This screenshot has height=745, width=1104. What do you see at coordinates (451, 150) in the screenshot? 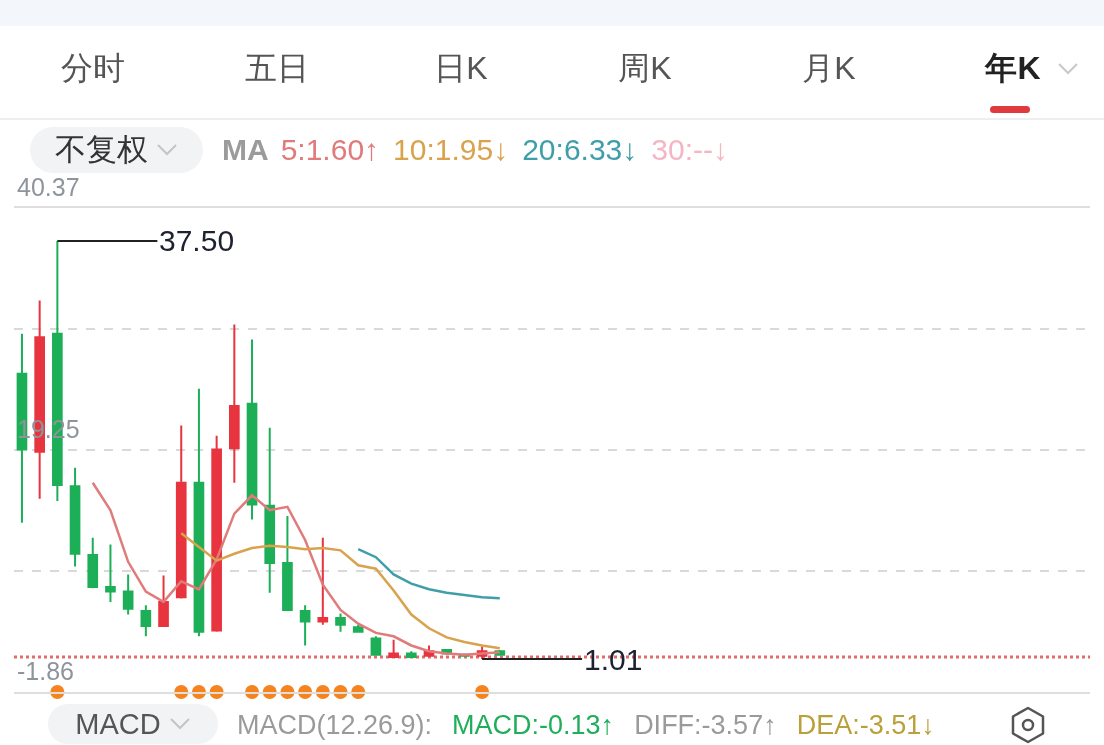
I see `text: 10:1.95↓` at bounding box center [451, 150].